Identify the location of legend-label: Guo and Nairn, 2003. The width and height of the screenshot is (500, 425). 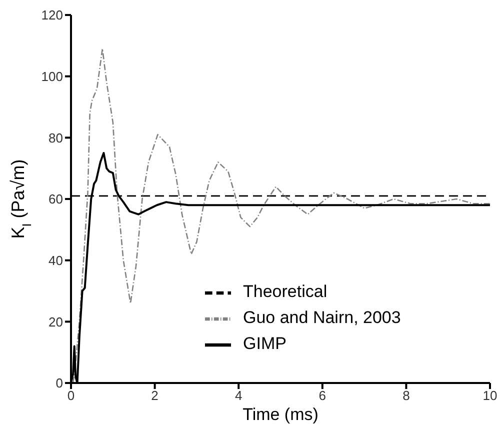
(322, 318).